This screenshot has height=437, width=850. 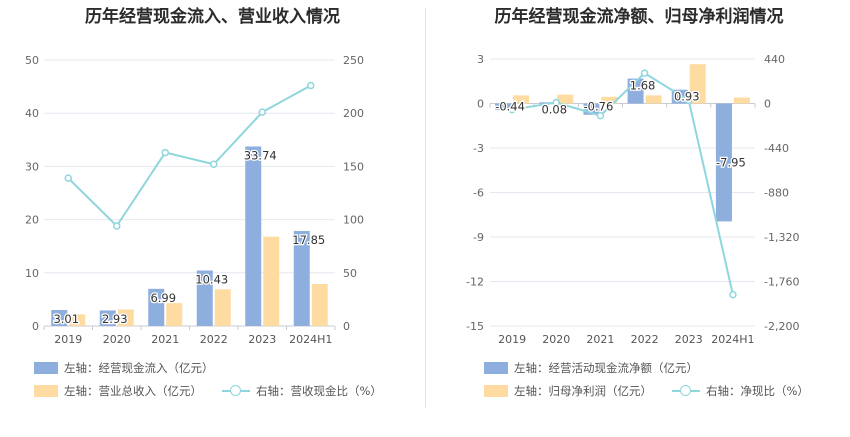 I want to click on legend-label: 右轴：营收现金比（%）, so click(x=319, y=391).